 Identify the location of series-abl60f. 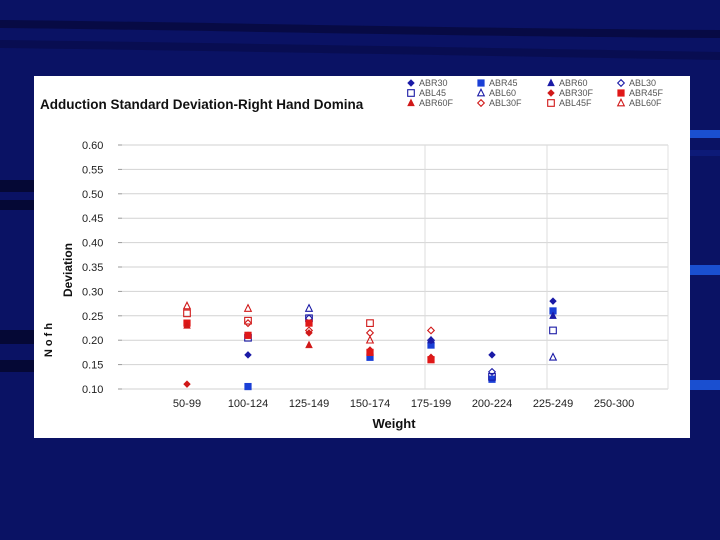
(278, 322).